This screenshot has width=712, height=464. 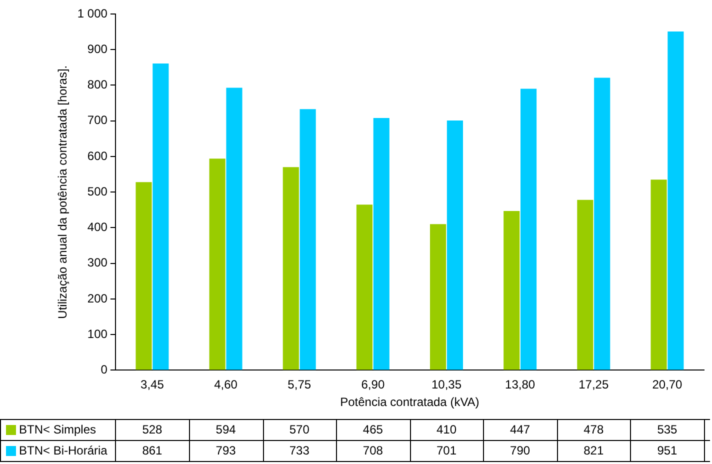 What do you see at coordinates (520, 385) in the screenshot?
I see `x-tick-label: 13,80` at bounding box center [520, 385].